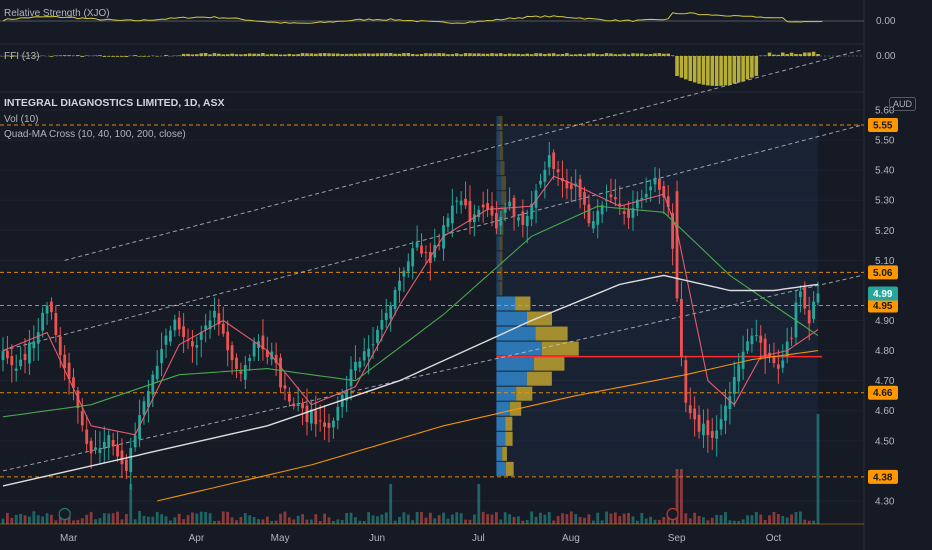  What do you see at coordinates (886, 56) in the screenshot?
I see `ffi-value-label: 0.00` at bounding box center [886, 56].